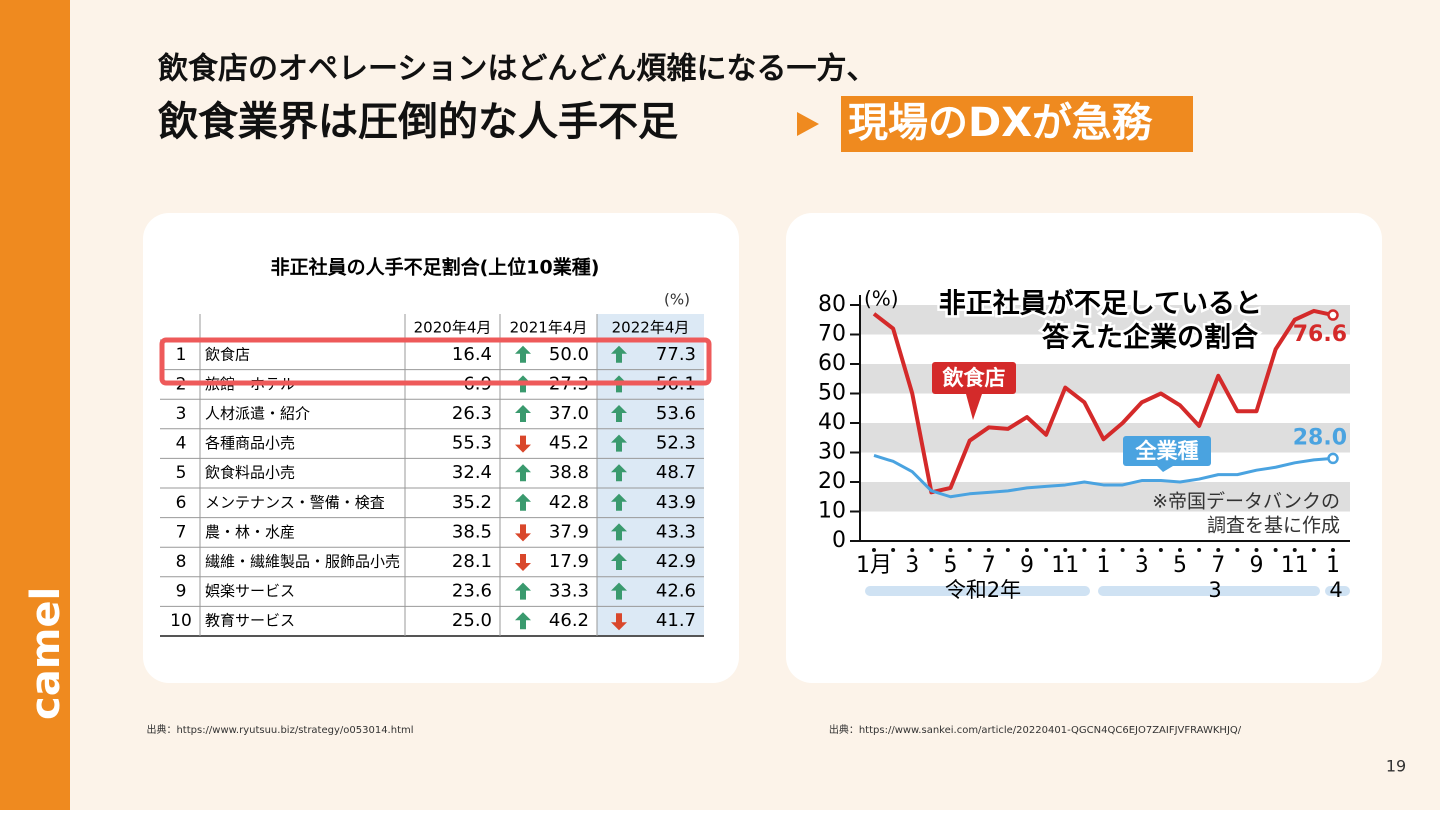 The height and width of the screenshot is (814, 1440). I want to click on page-number: 19, so click(1396, 766).